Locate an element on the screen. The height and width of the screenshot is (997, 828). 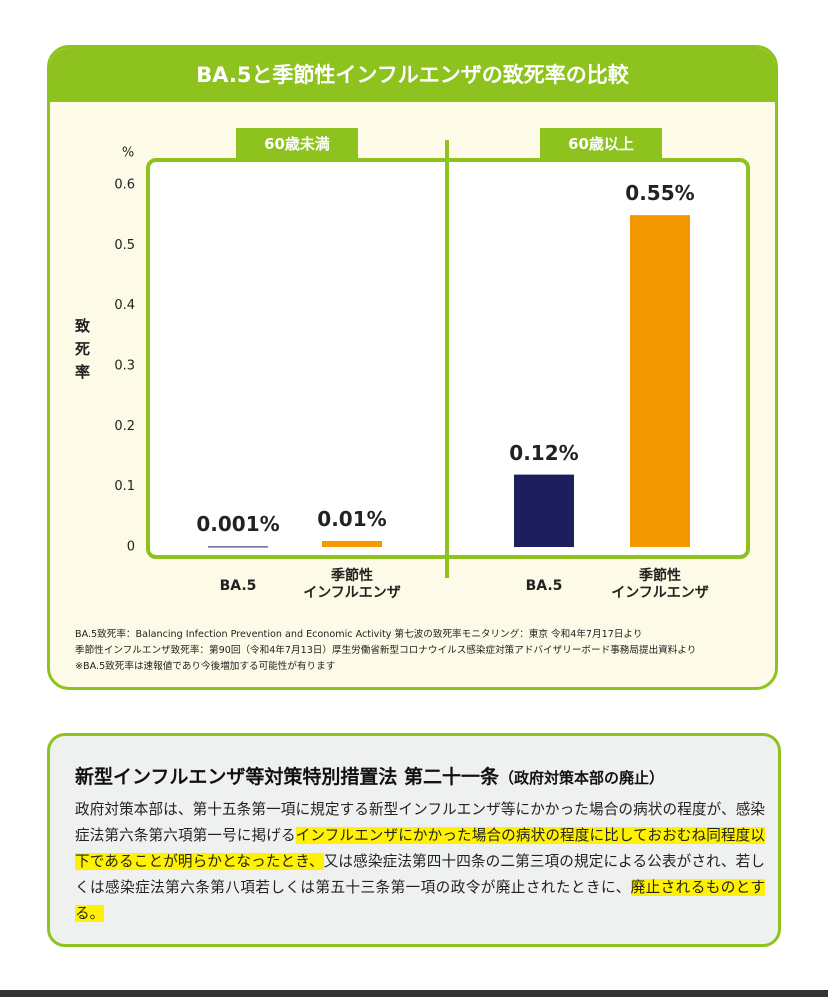
group-label: 60歳以上 is located at coordinates (601, 144).